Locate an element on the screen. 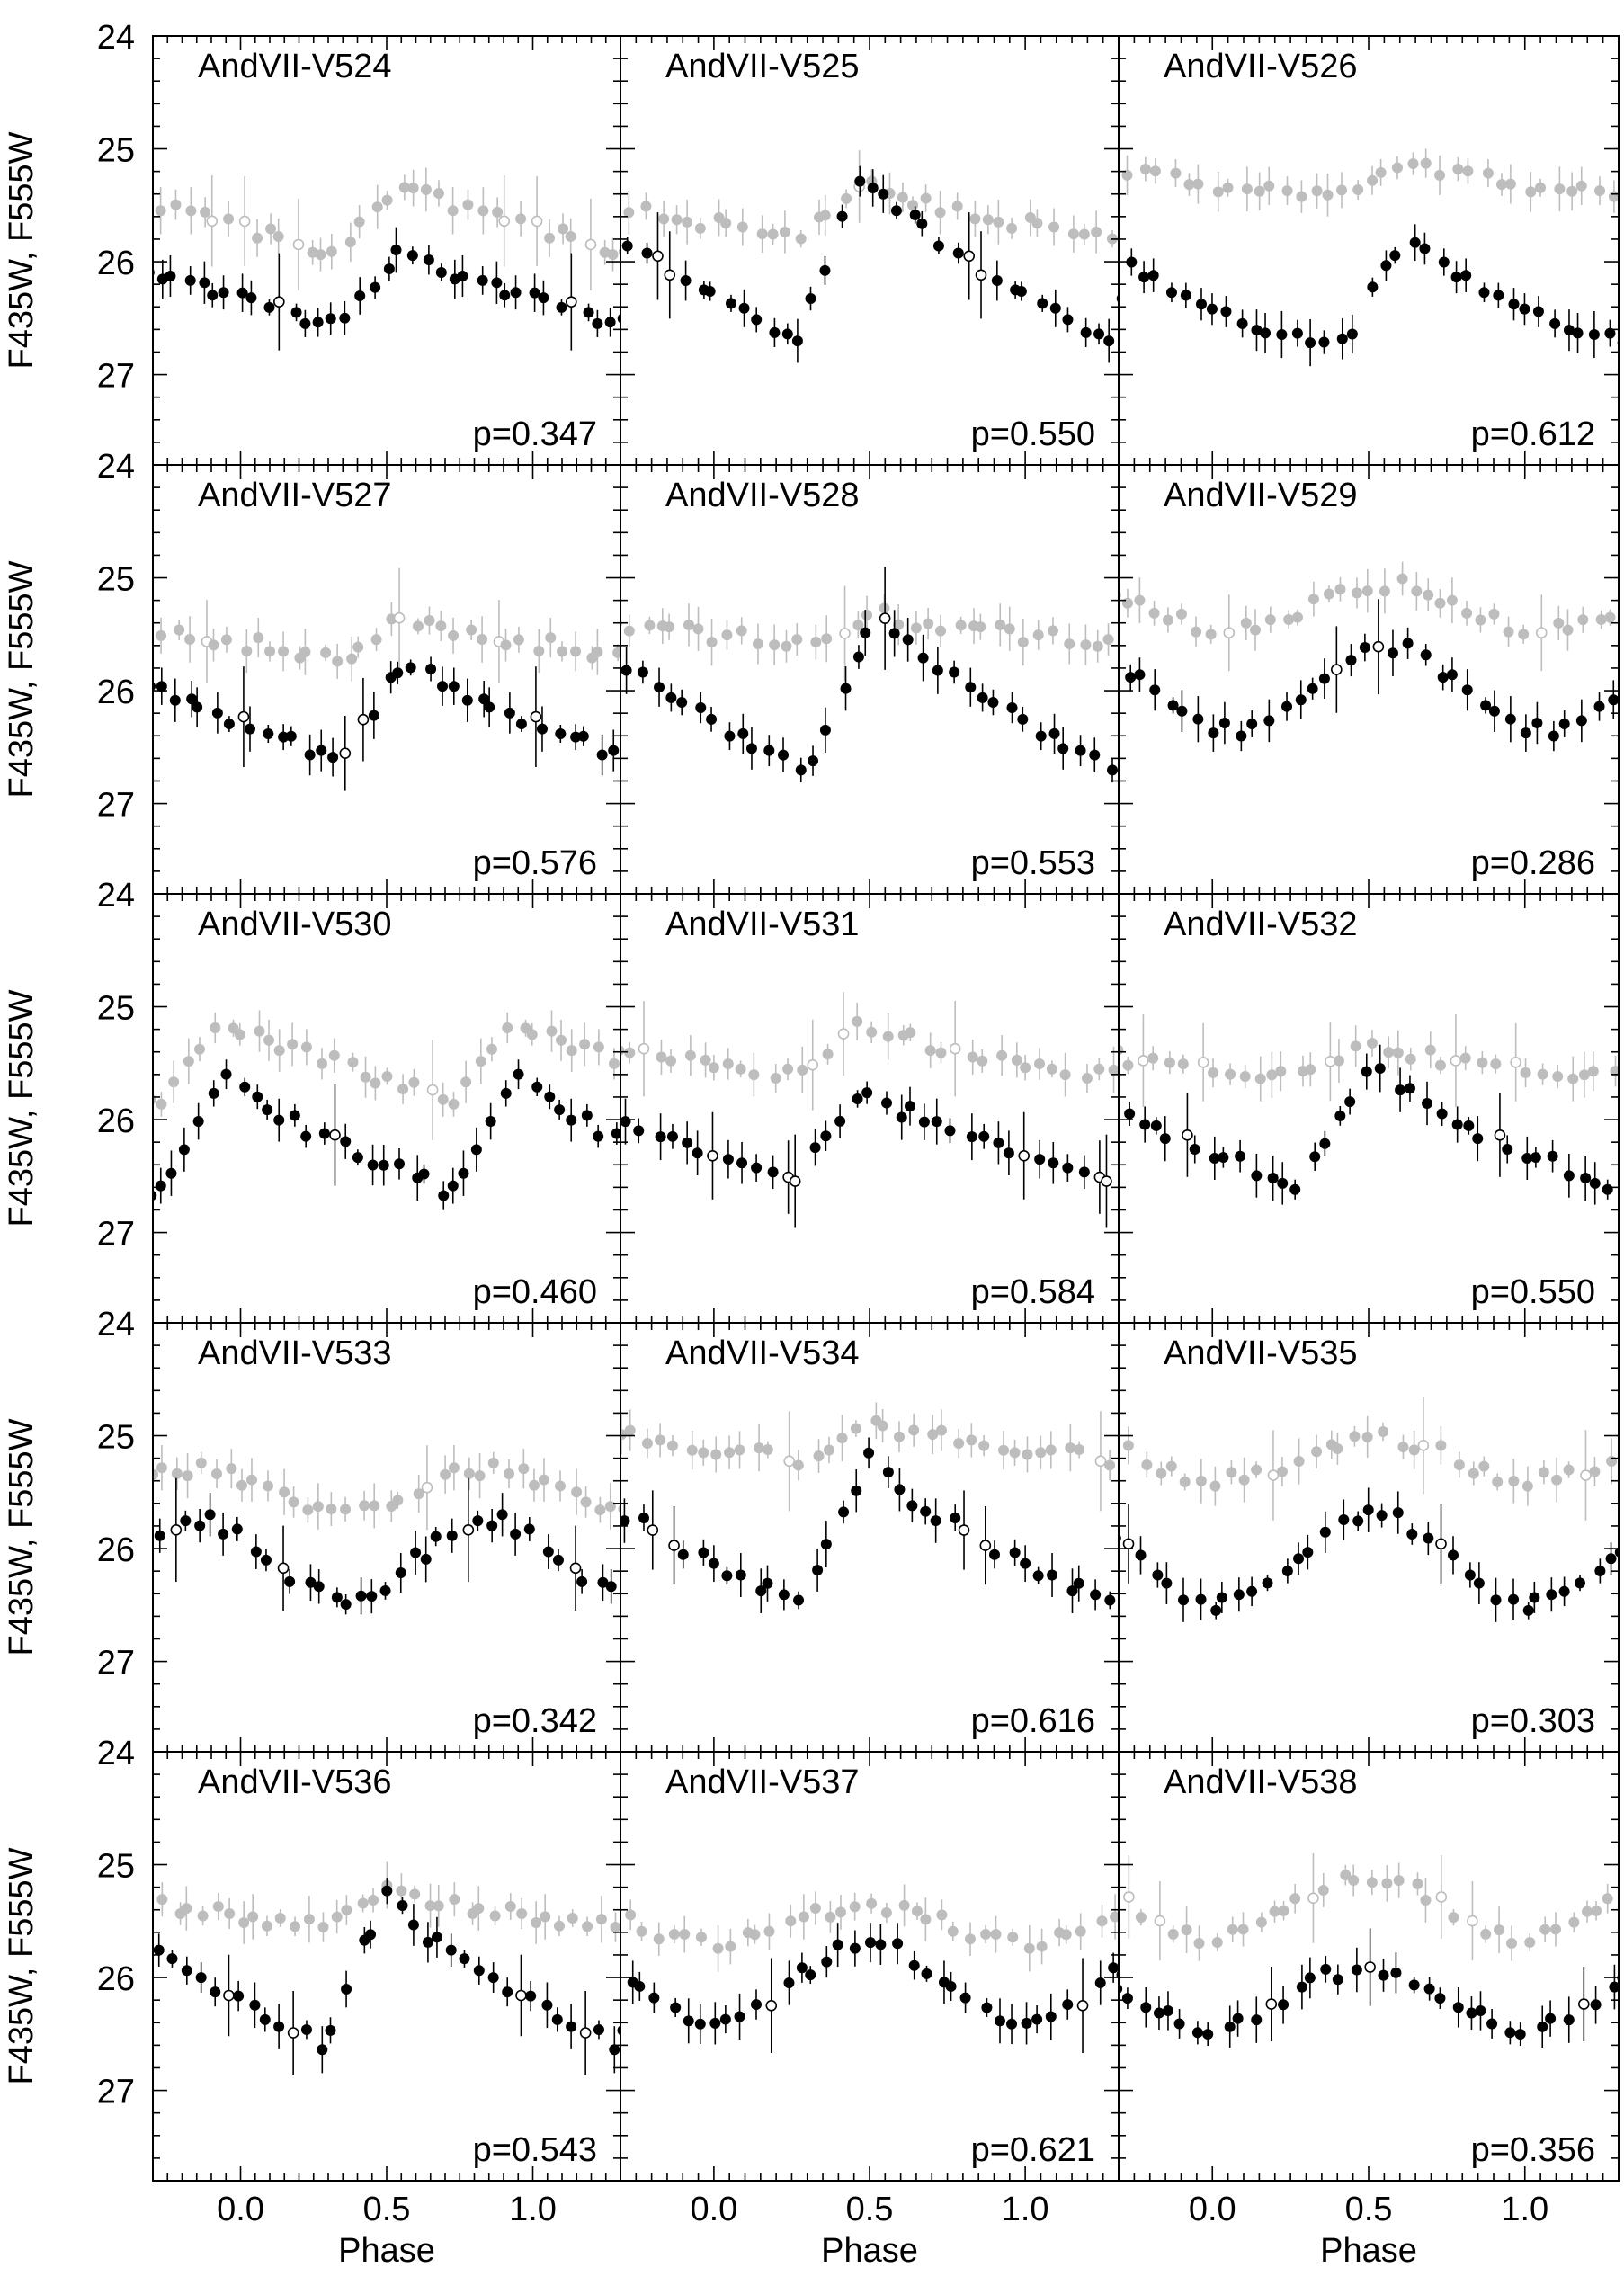 This screenshot has width=1624, height=2285. period-label: p=0.621 is located at coordinates (1033, 2150).